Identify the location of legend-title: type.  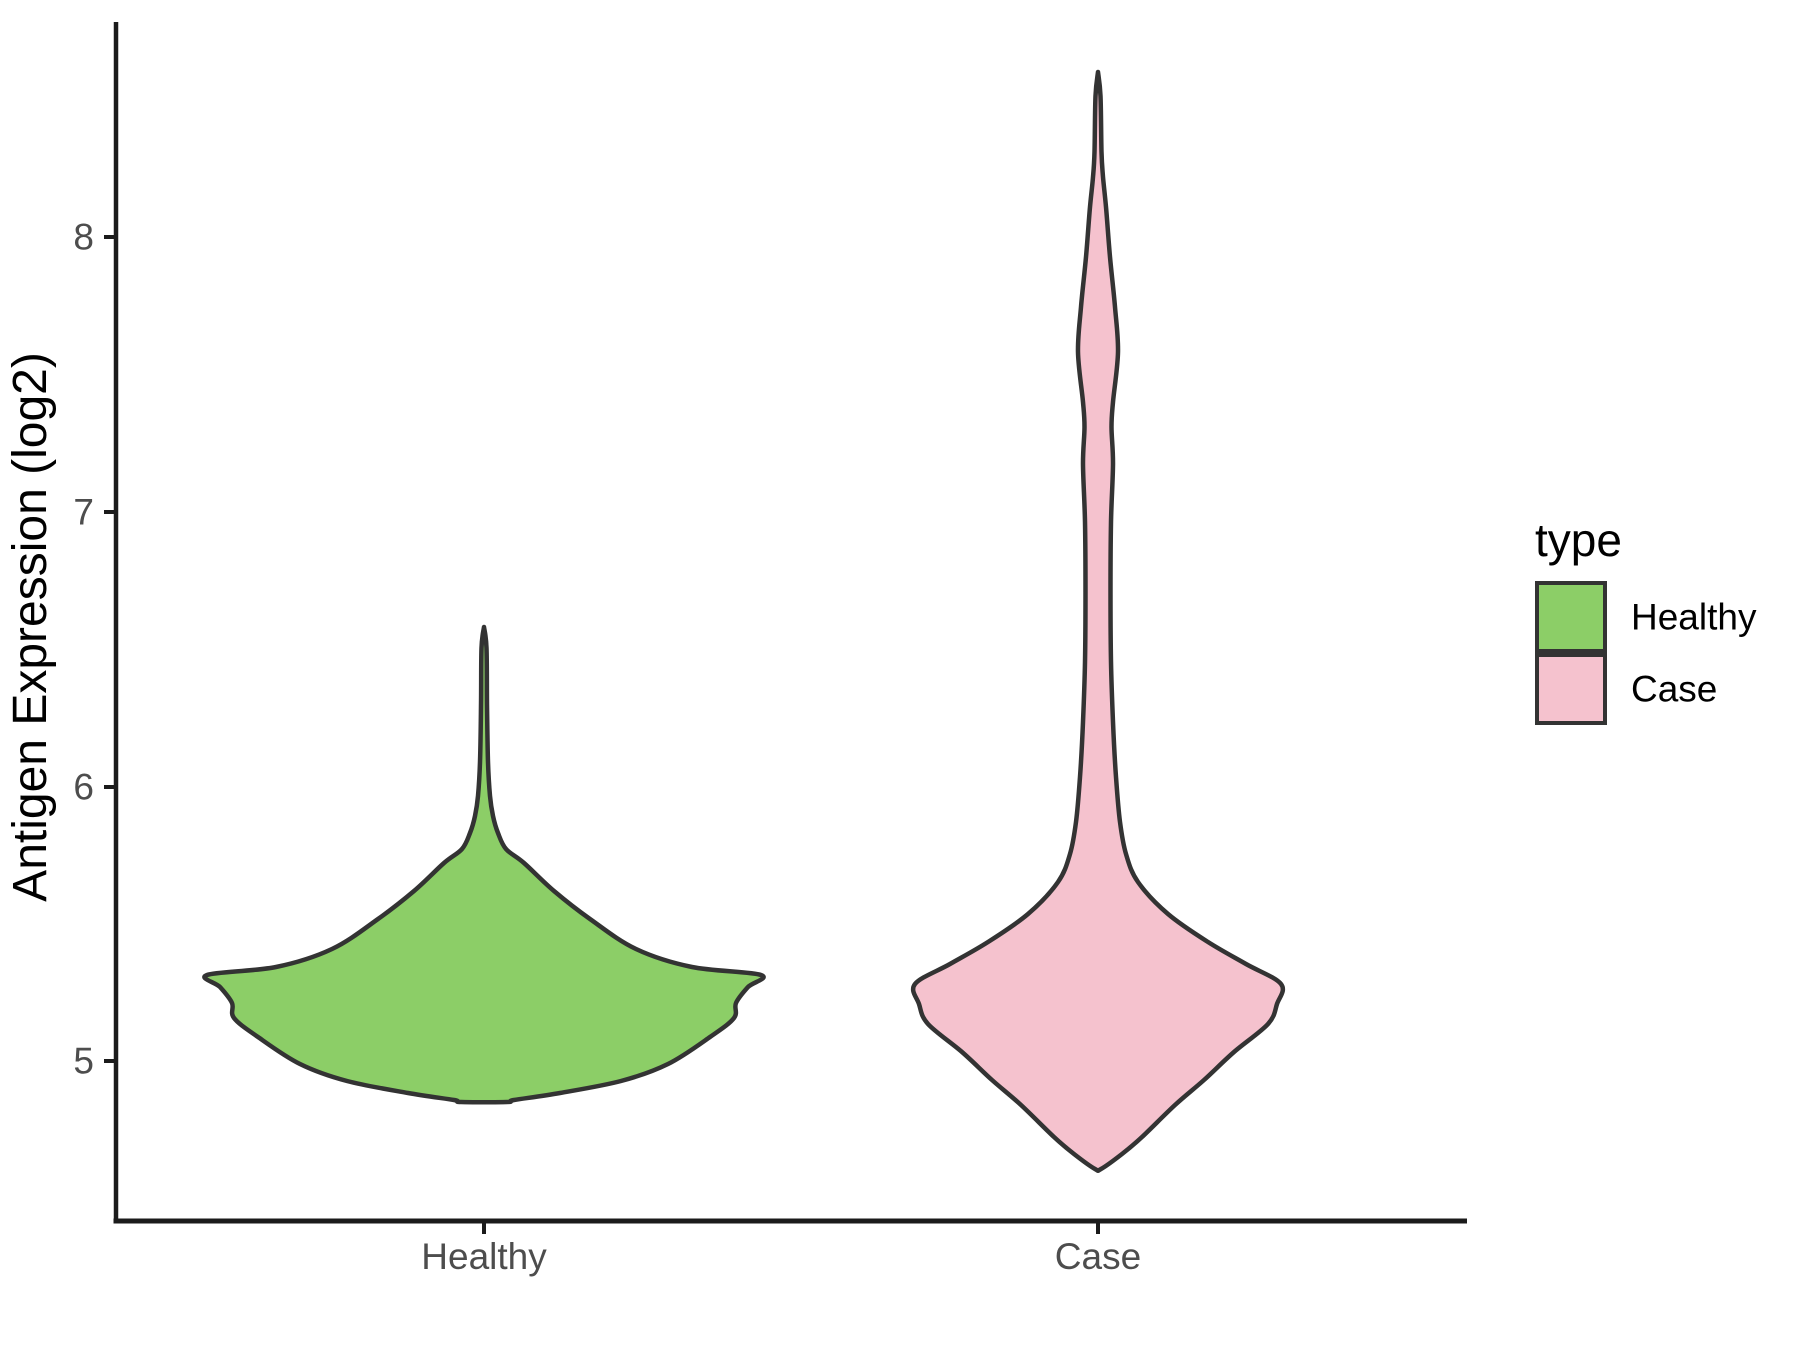
(1578, 540).